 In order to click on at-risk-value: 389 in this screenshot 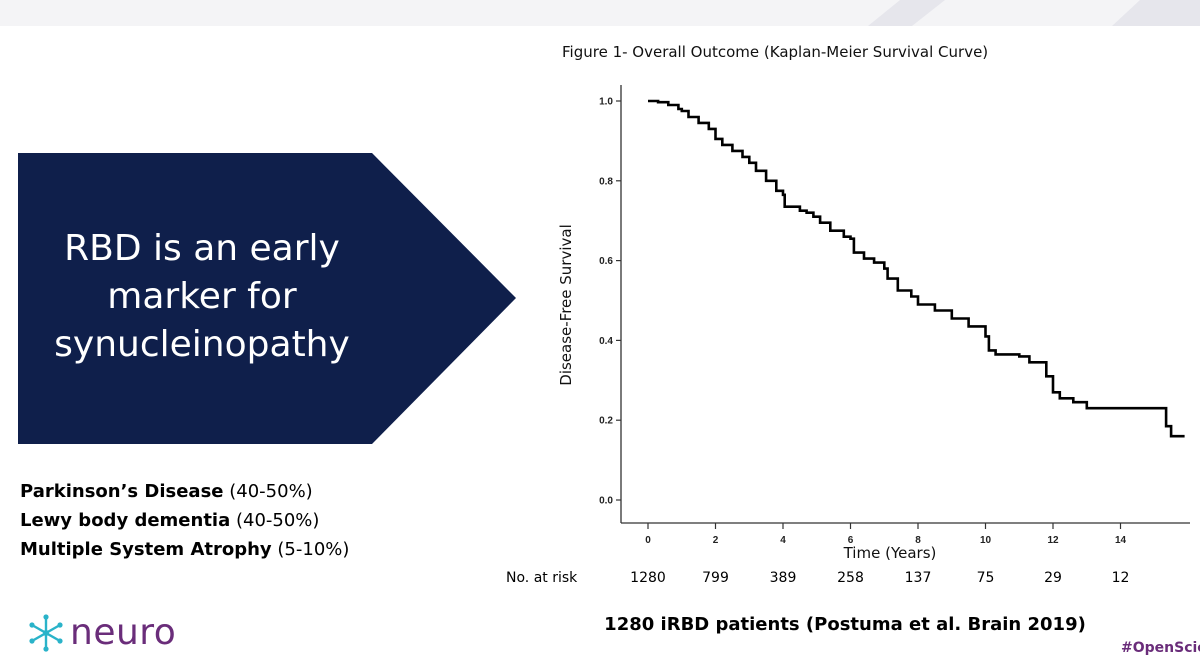, I will do `click(783, 578)`.